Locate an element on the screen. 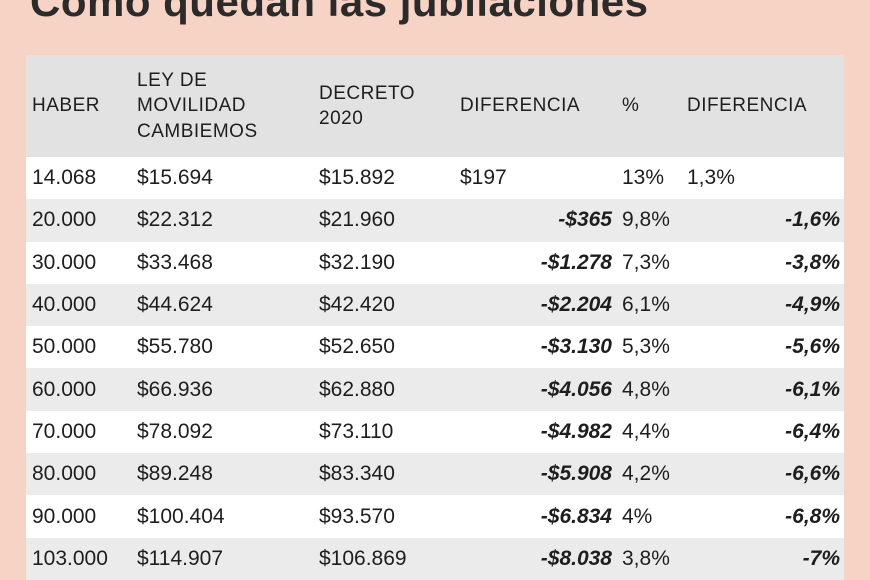  header-diferencia: DIFERENCIA is located at coordinates (520, 106).